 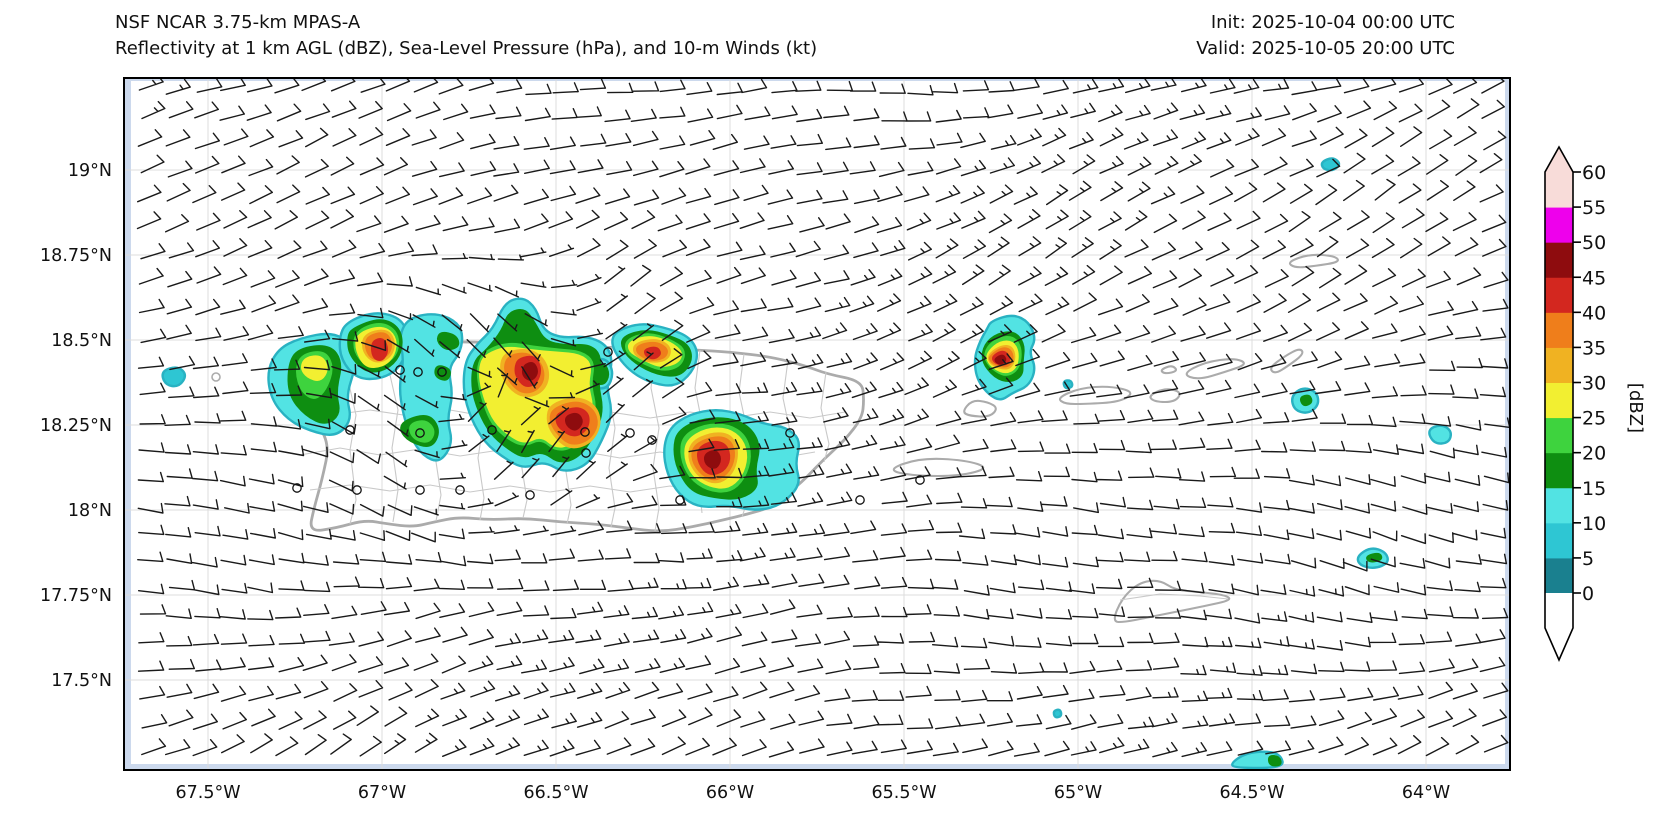 I want to click on x-tick-label: 64°W, so click(x=1426, y=793).